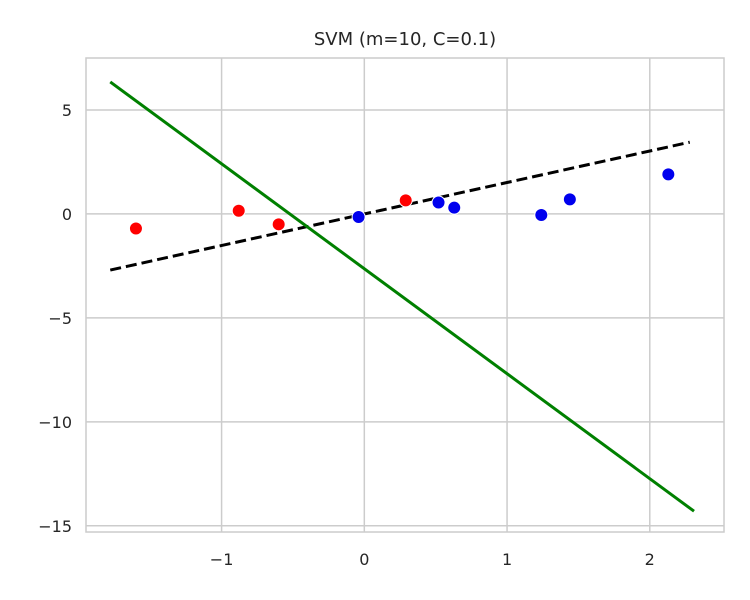 This screenshot has width=750, height=600. I want to click on y-tick-label: 0, so click(67, 214).